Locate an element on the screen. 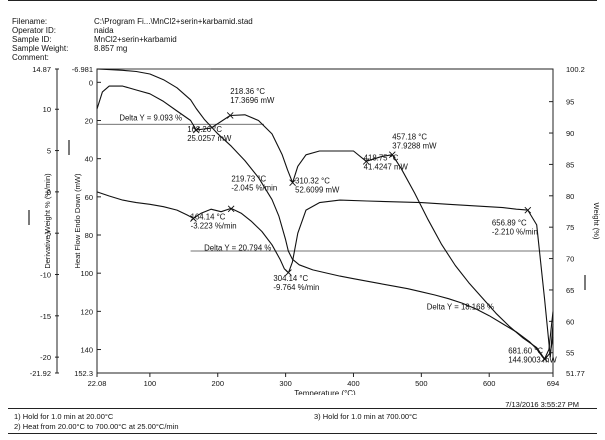 The width and height of the screenshot is (605, 440). delta-y-label: Delta Y = 18.168 % is located at coordinates (460, 306).